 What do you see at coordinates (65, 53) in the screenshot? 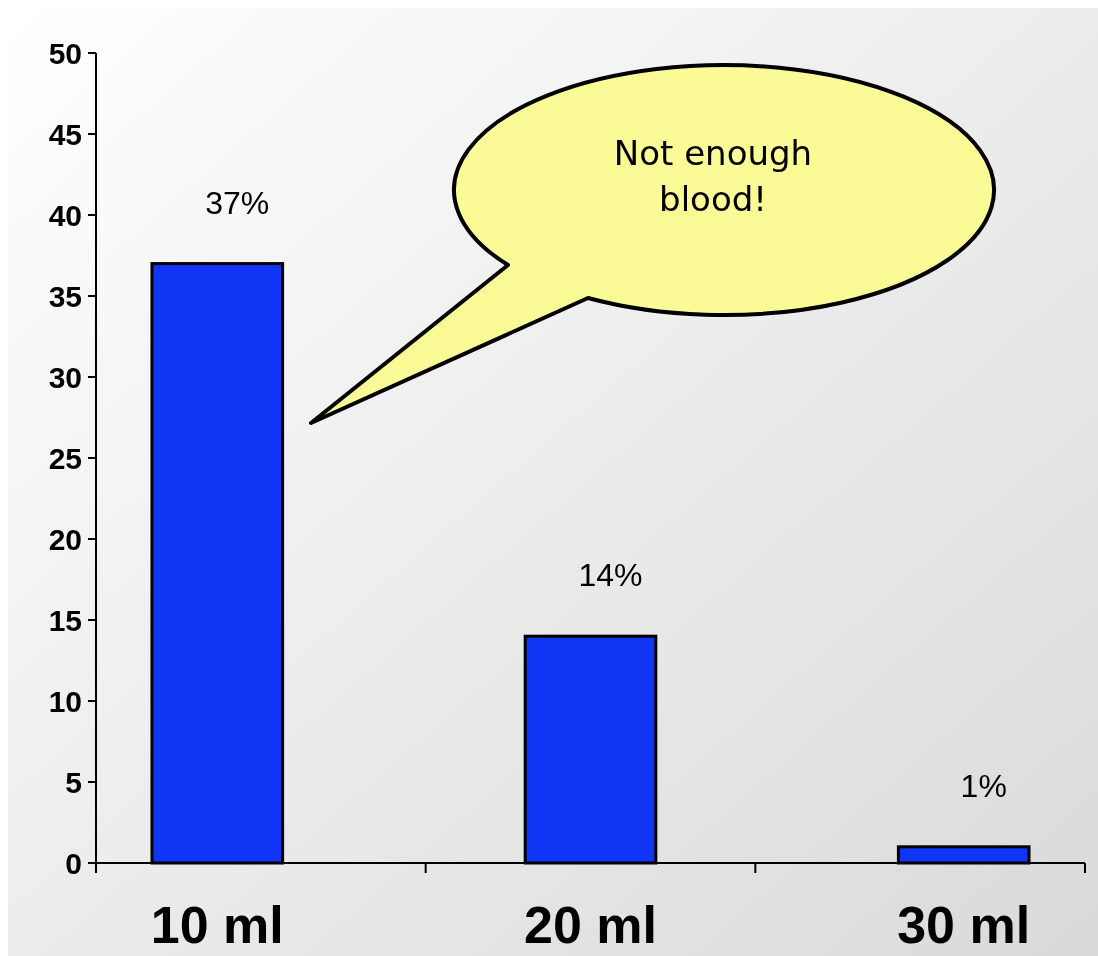
I see `y-tick-label: 50` at bounding box center [65, 53].